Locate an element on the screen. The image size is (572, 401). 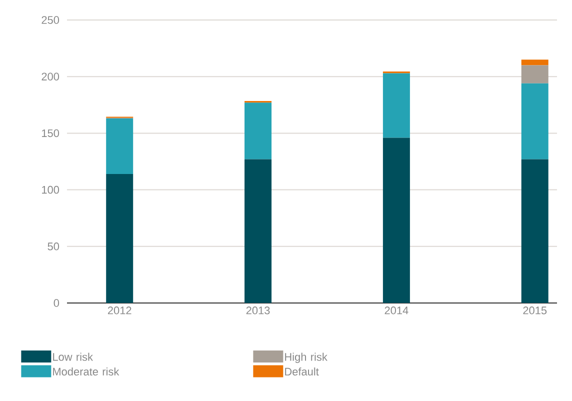
y-tick-label: 50 is located at coordinates (54, 246).